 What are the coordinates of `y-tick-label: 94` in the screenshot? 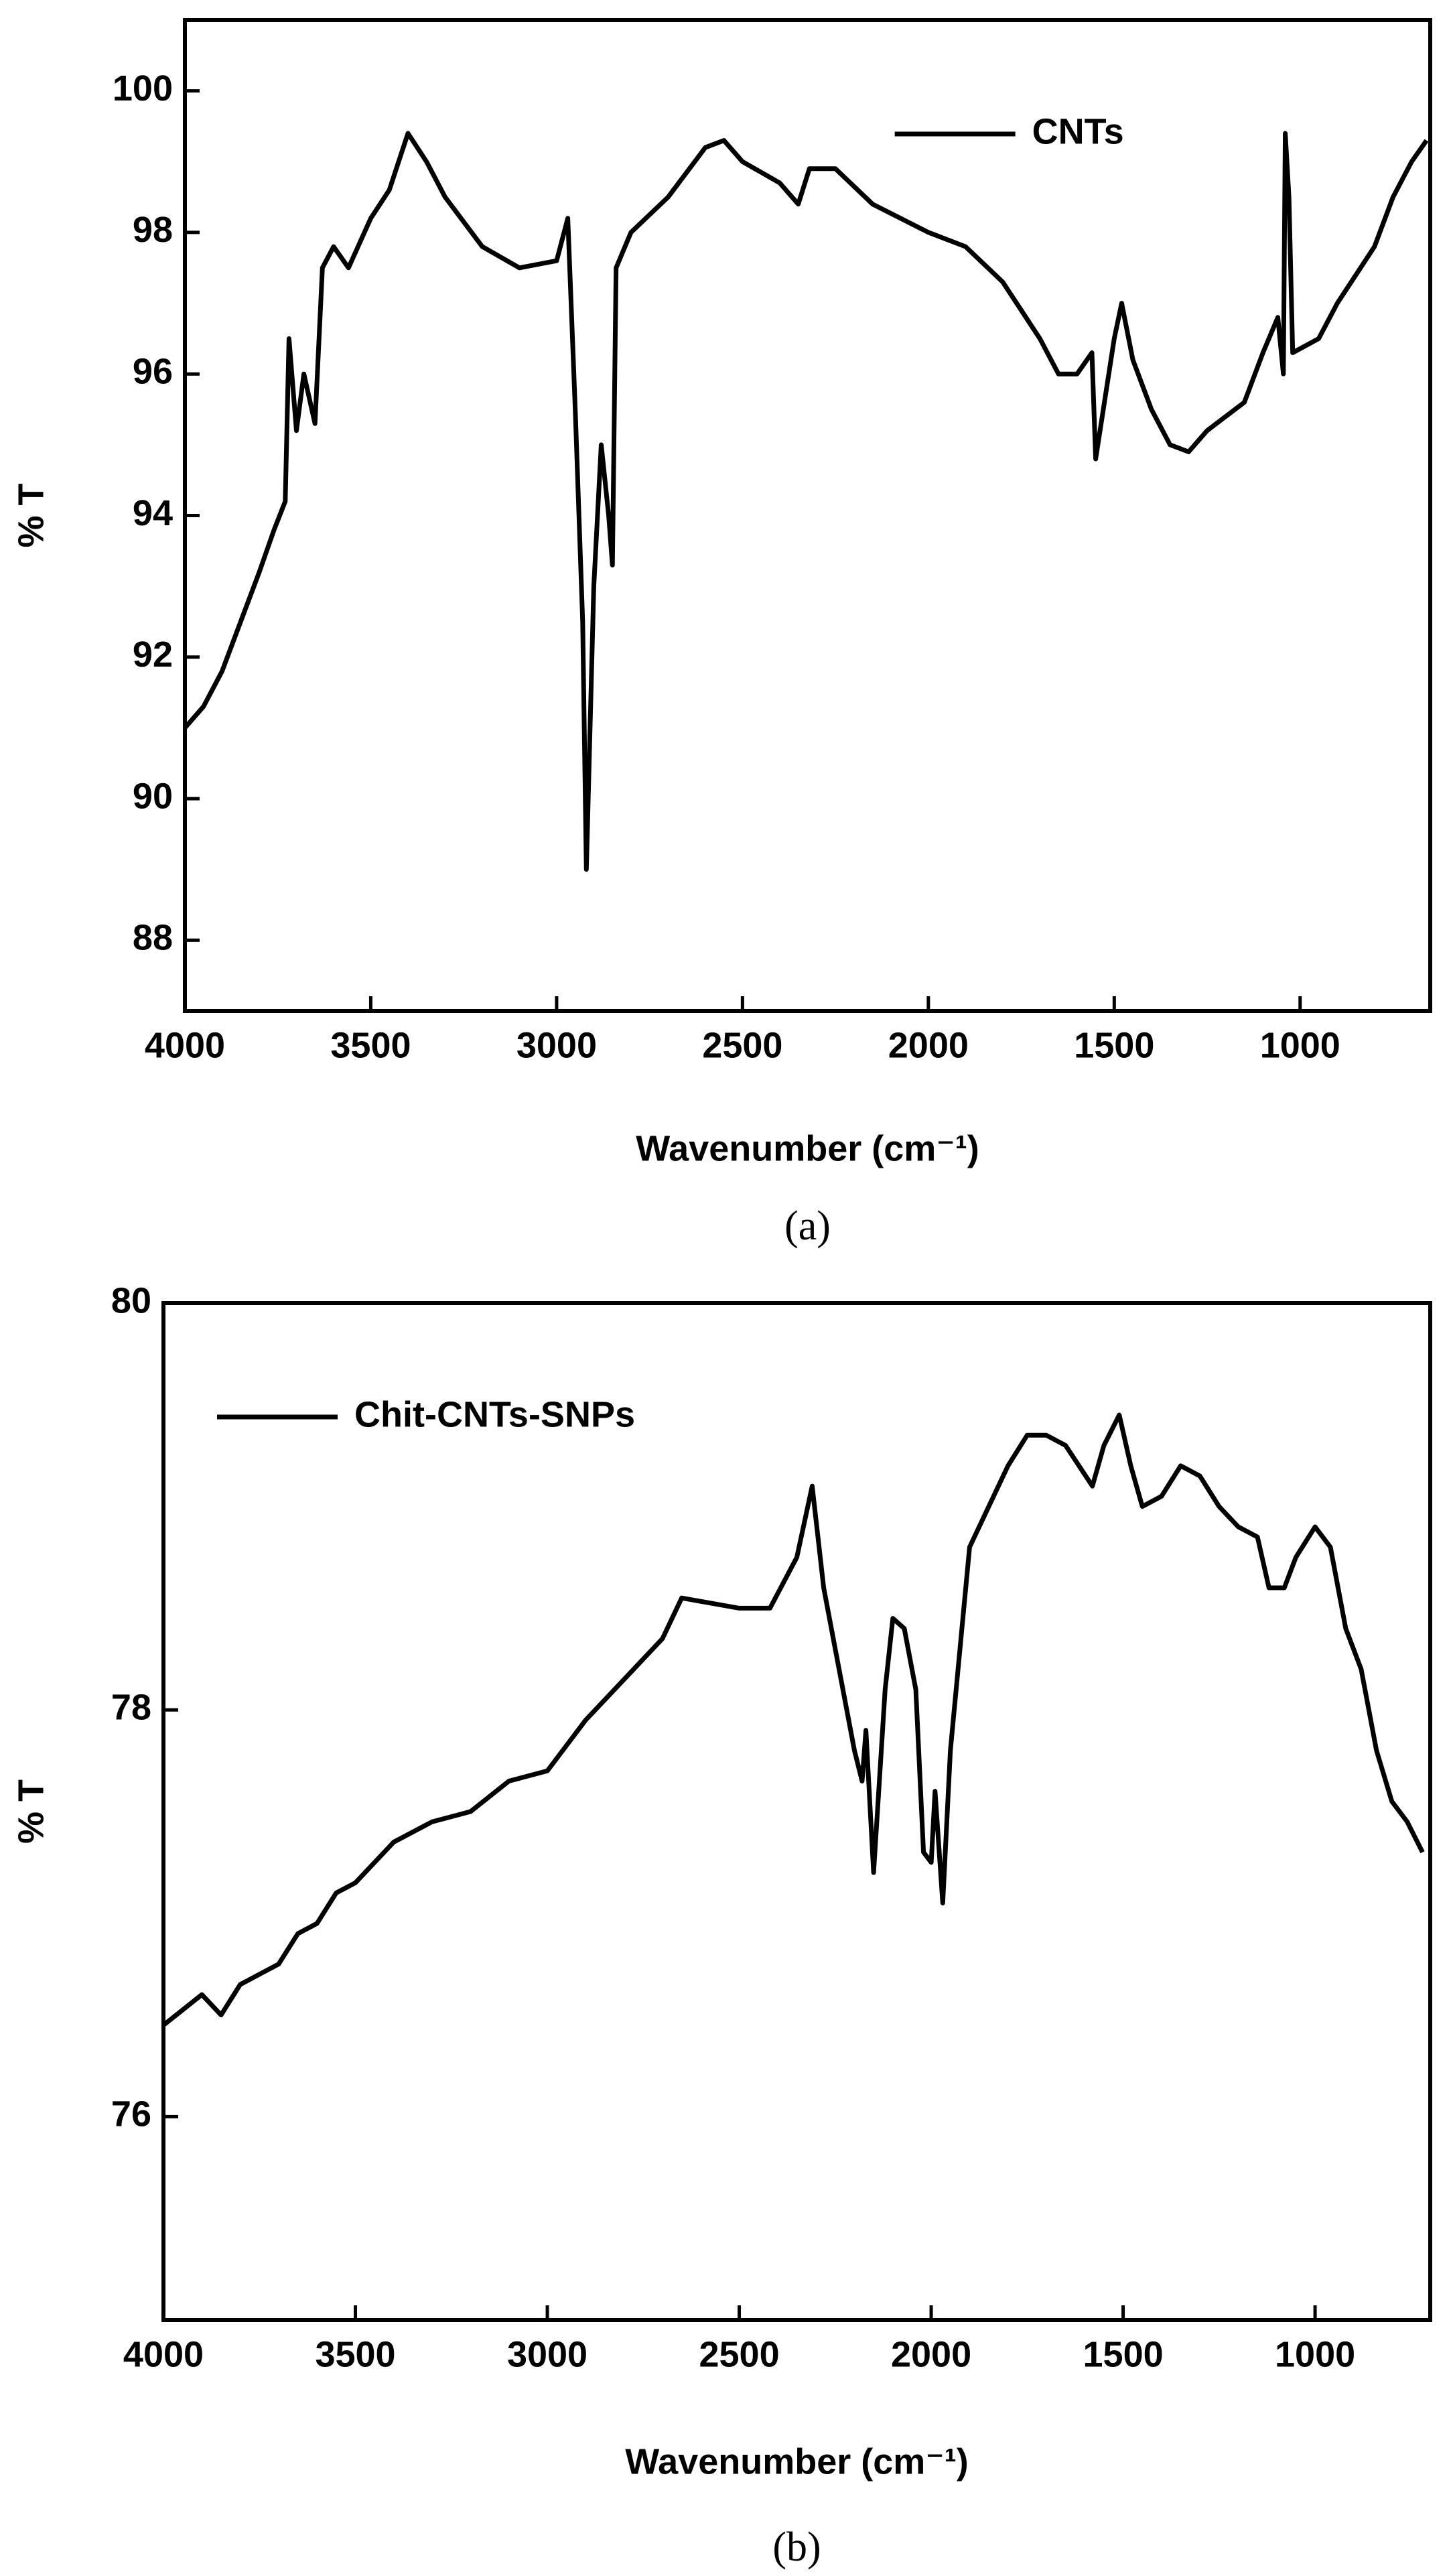 It's located at (153, 513).